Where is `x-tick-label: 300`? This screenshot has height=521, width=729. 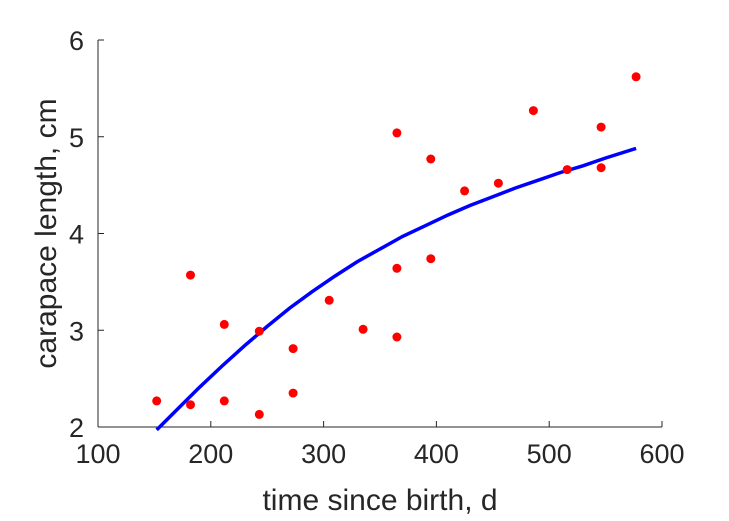
x-tick-label: 300 is located at coordinates (323, 454).